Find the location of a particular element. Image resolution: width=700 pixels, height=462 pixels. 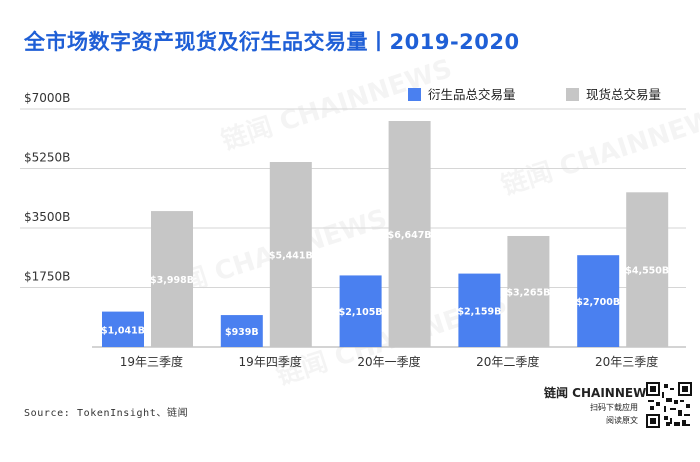

x-tick-label: 20年二季度 is located at coordinates (507, 361).